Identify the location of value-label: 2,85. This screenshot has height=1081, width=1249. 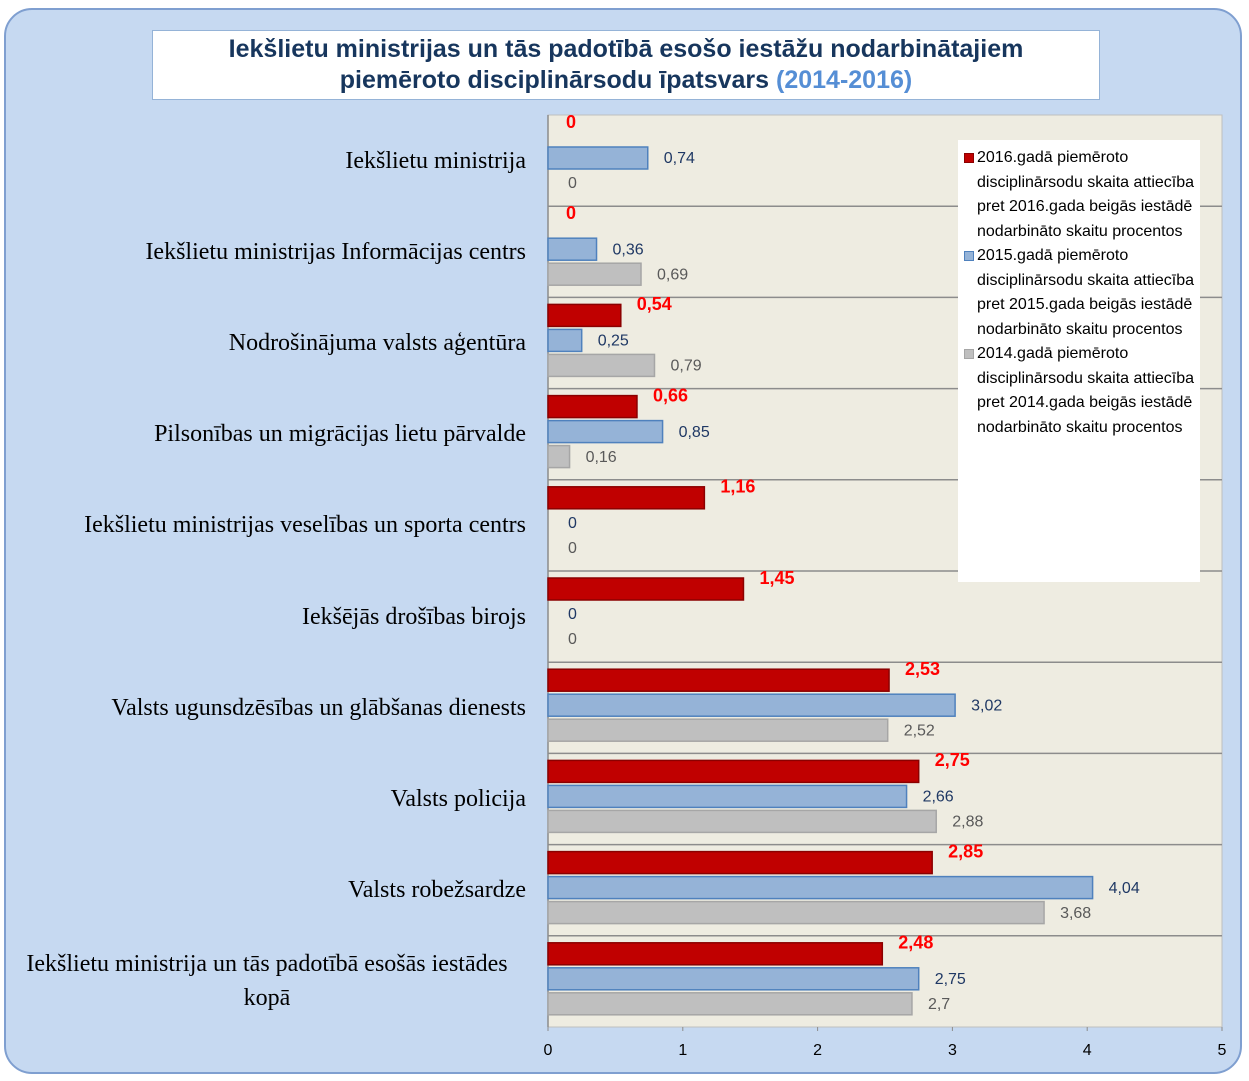
(965, 851).